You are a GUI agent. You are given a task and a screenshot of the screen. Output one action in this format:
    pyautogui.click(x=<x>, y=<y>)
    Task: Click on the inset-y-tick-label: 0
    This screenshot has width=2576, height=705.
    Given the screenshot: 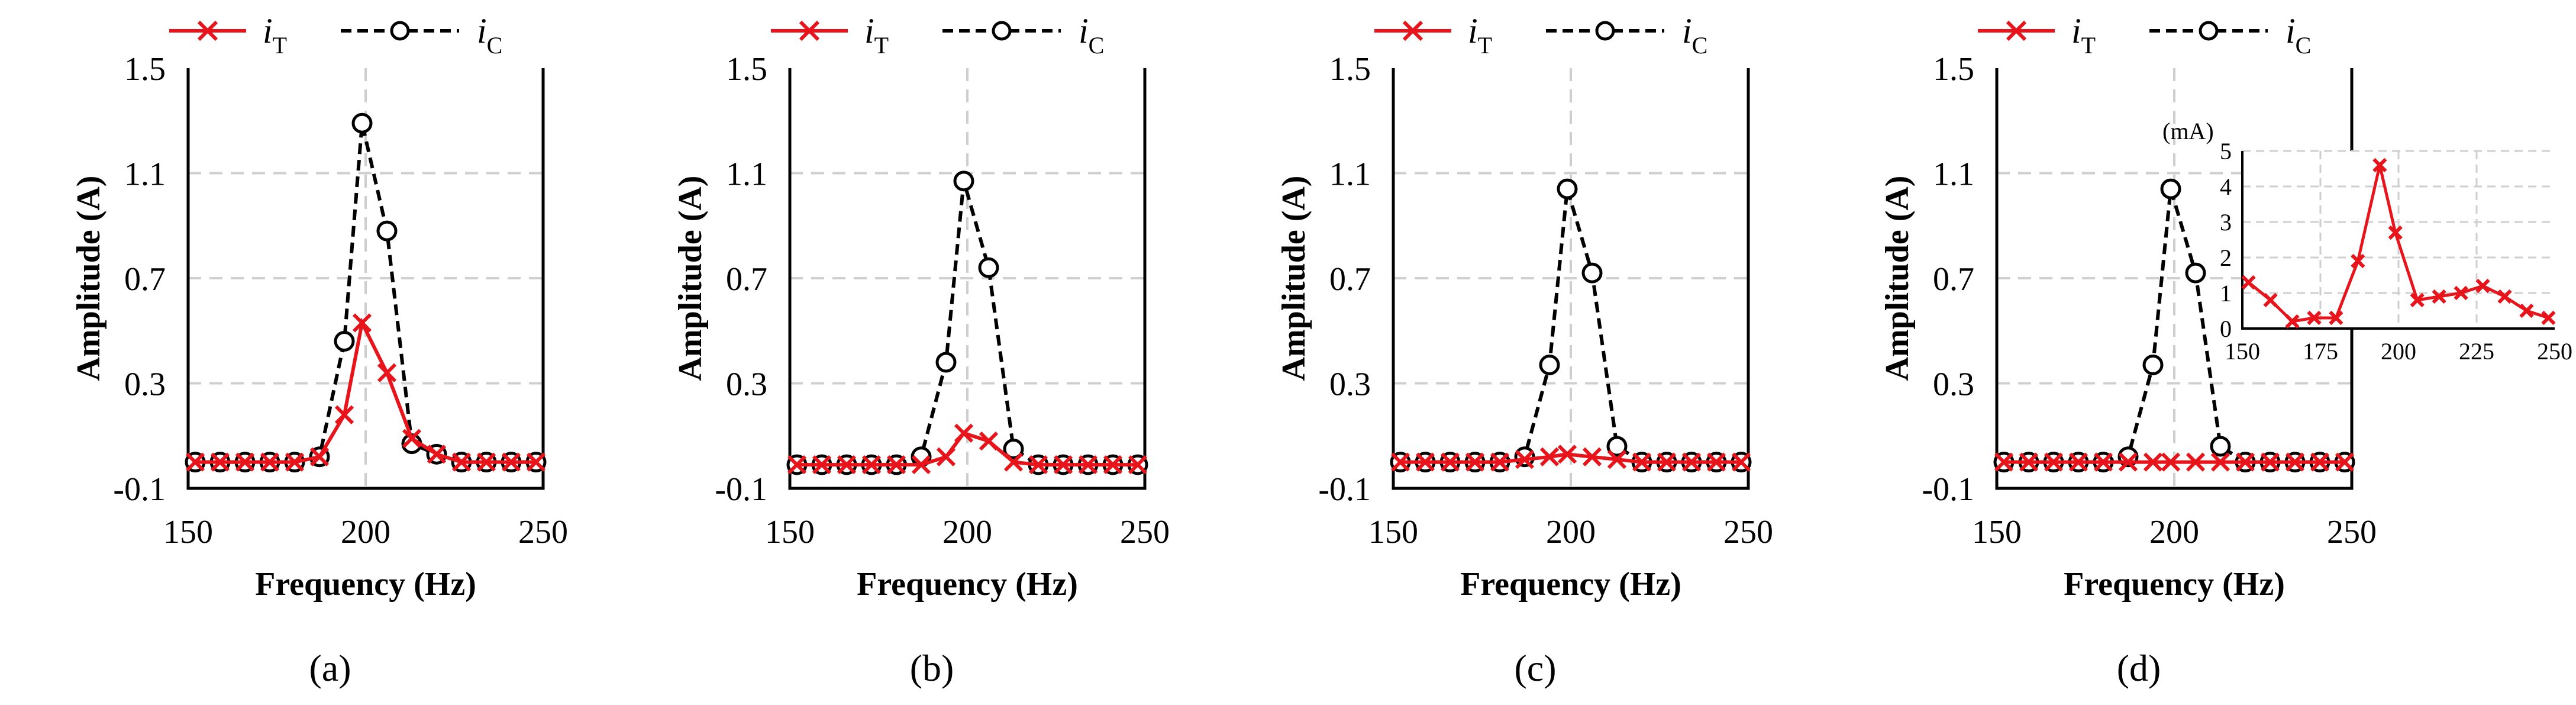 What is the action you would take?
    pyautogui.click(x=2226, y=329)
    